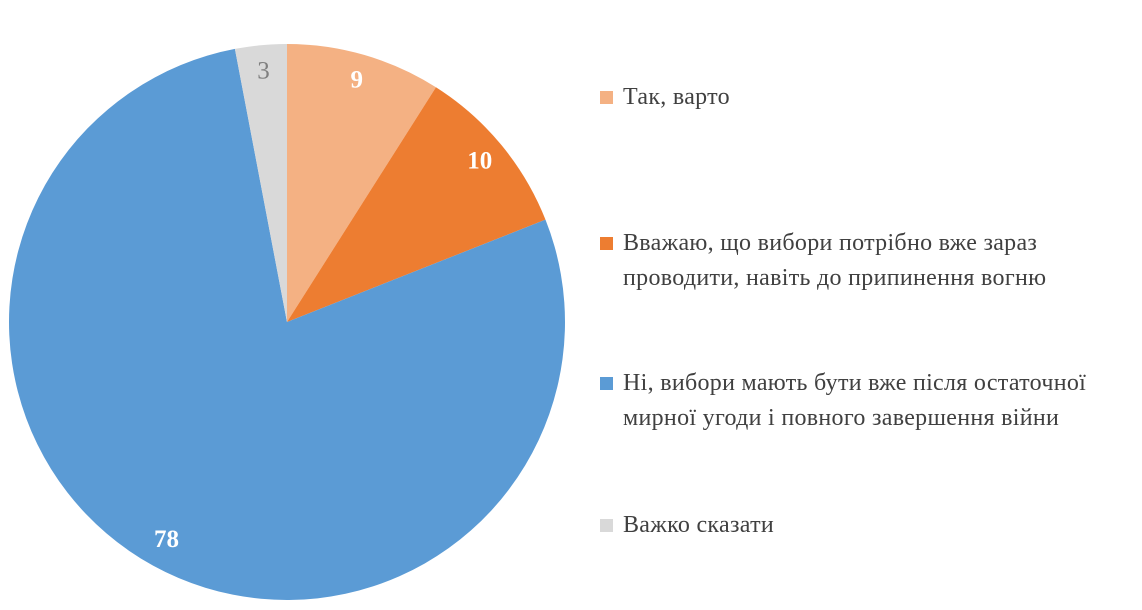 Image resolution: width=1142 pixels, height=610 pixels. Describe the element at coordinates (676, 97) in the screenshot. I see `legend-label: Так, варто` at that location.